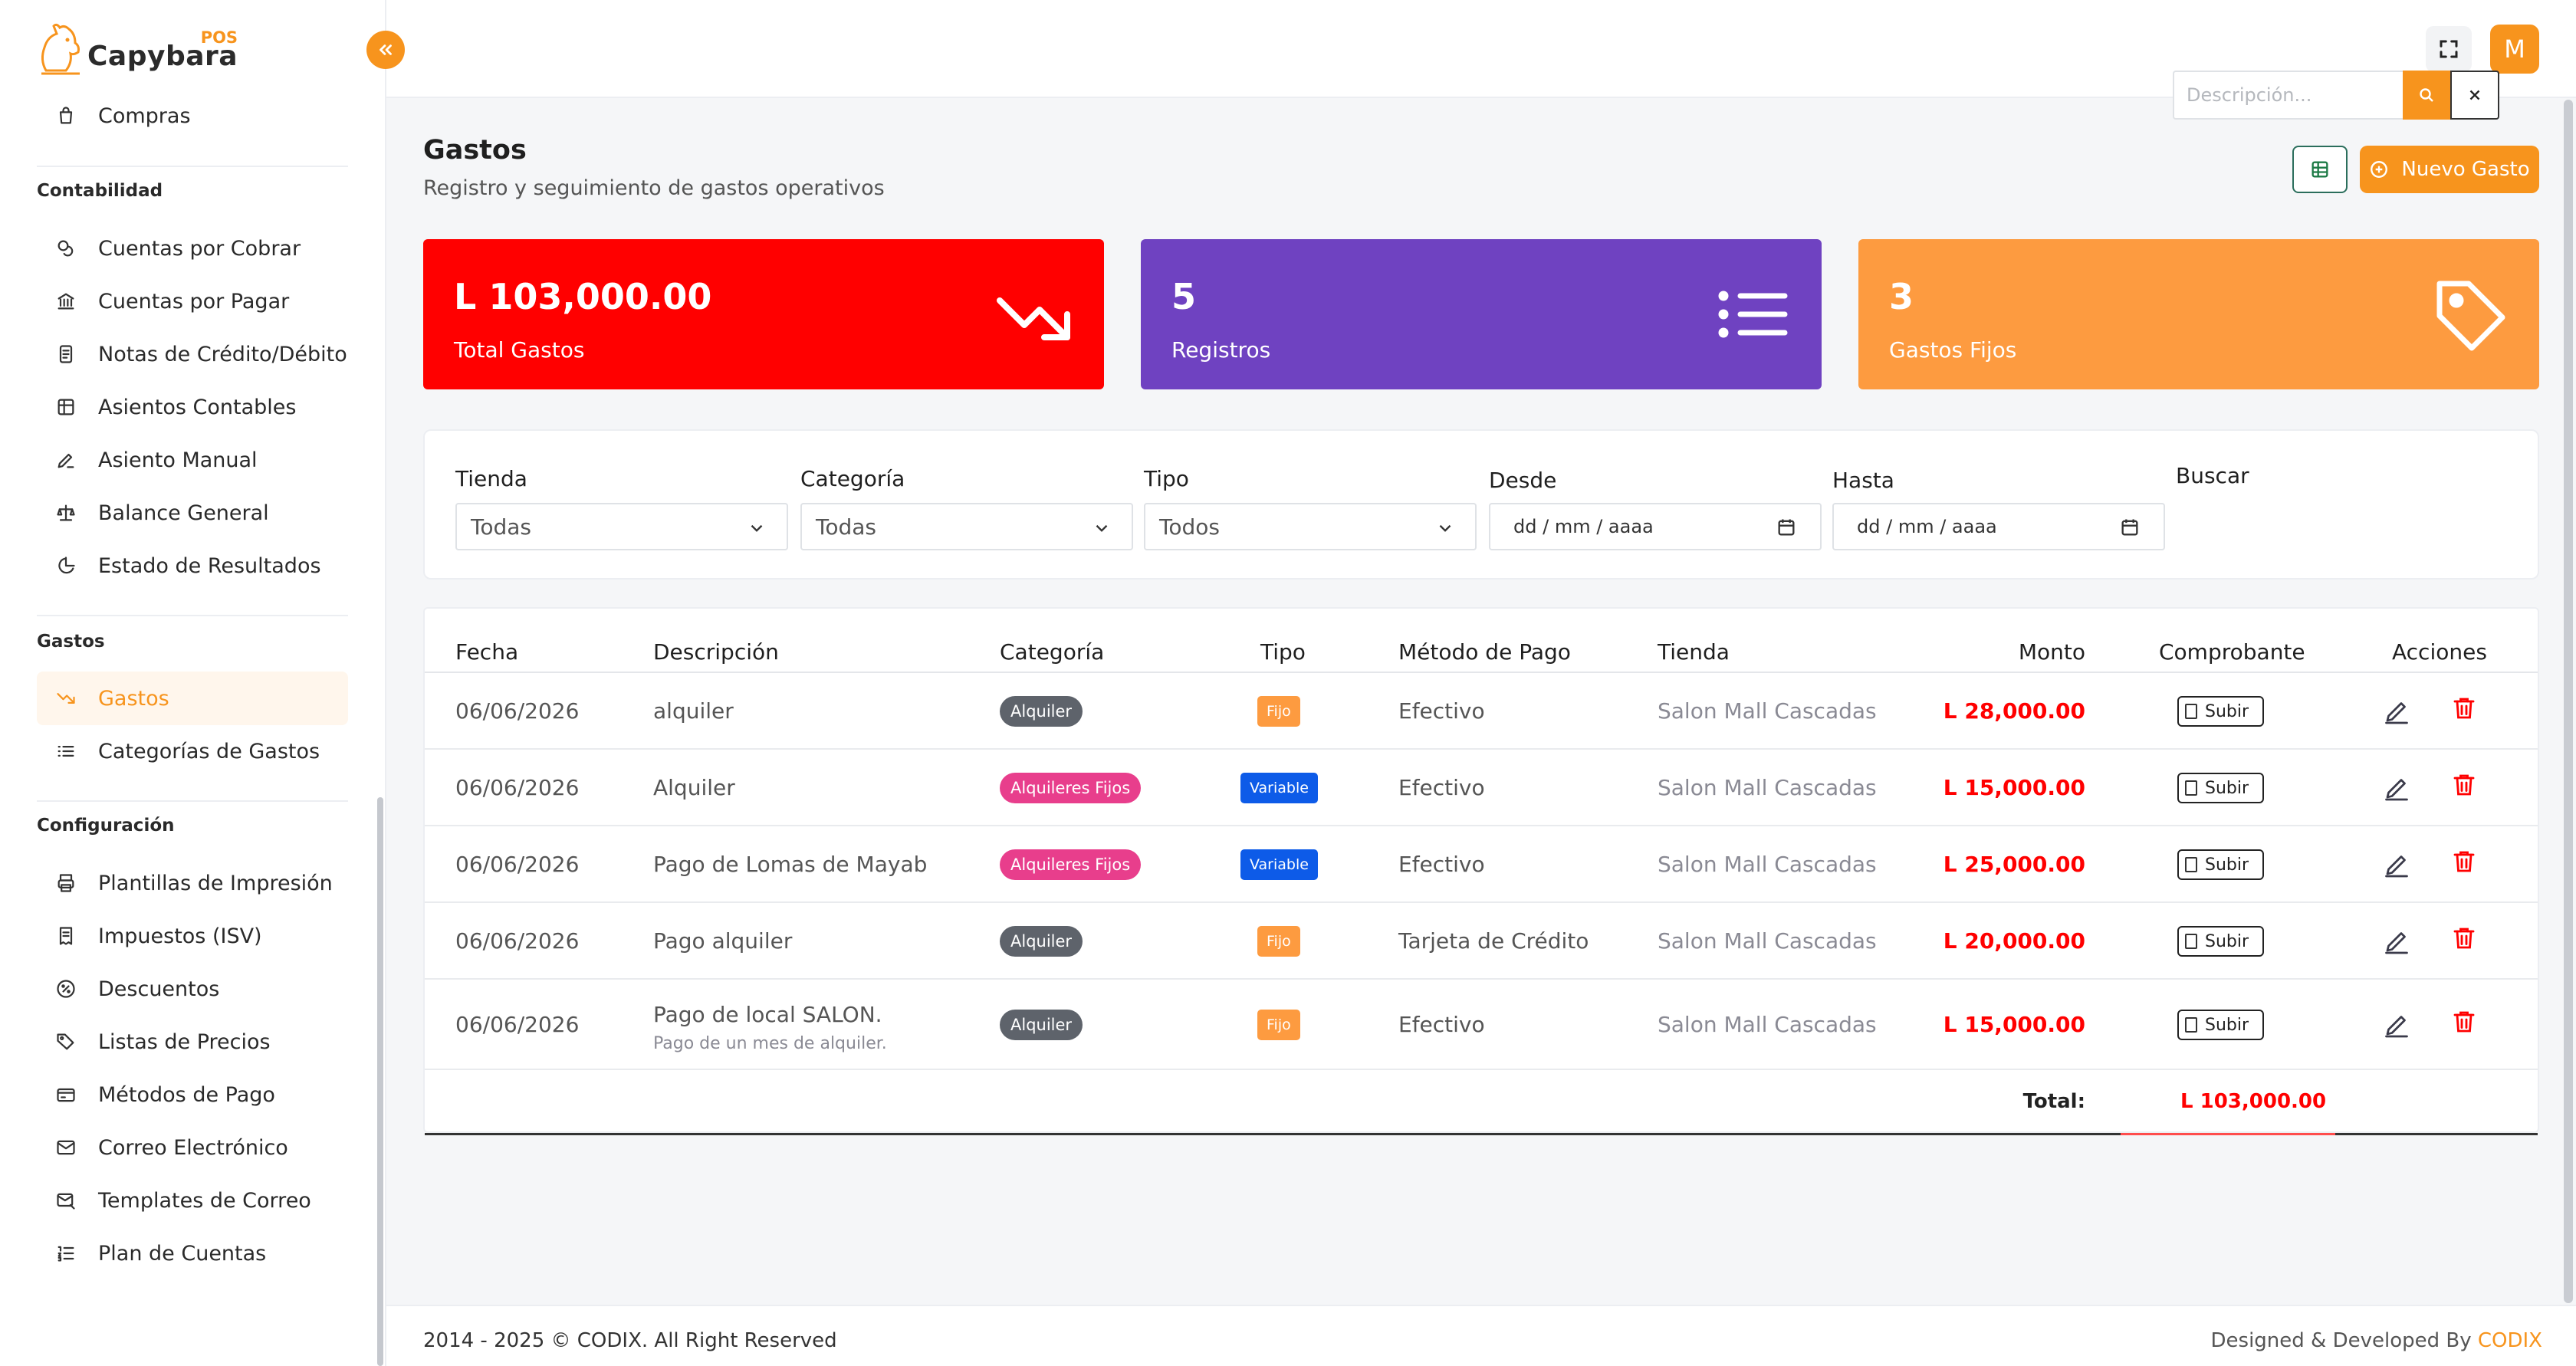  Describe the element at coordinates (967, 526) in the screenshot. I see `categoria-select: Todas` at that location.